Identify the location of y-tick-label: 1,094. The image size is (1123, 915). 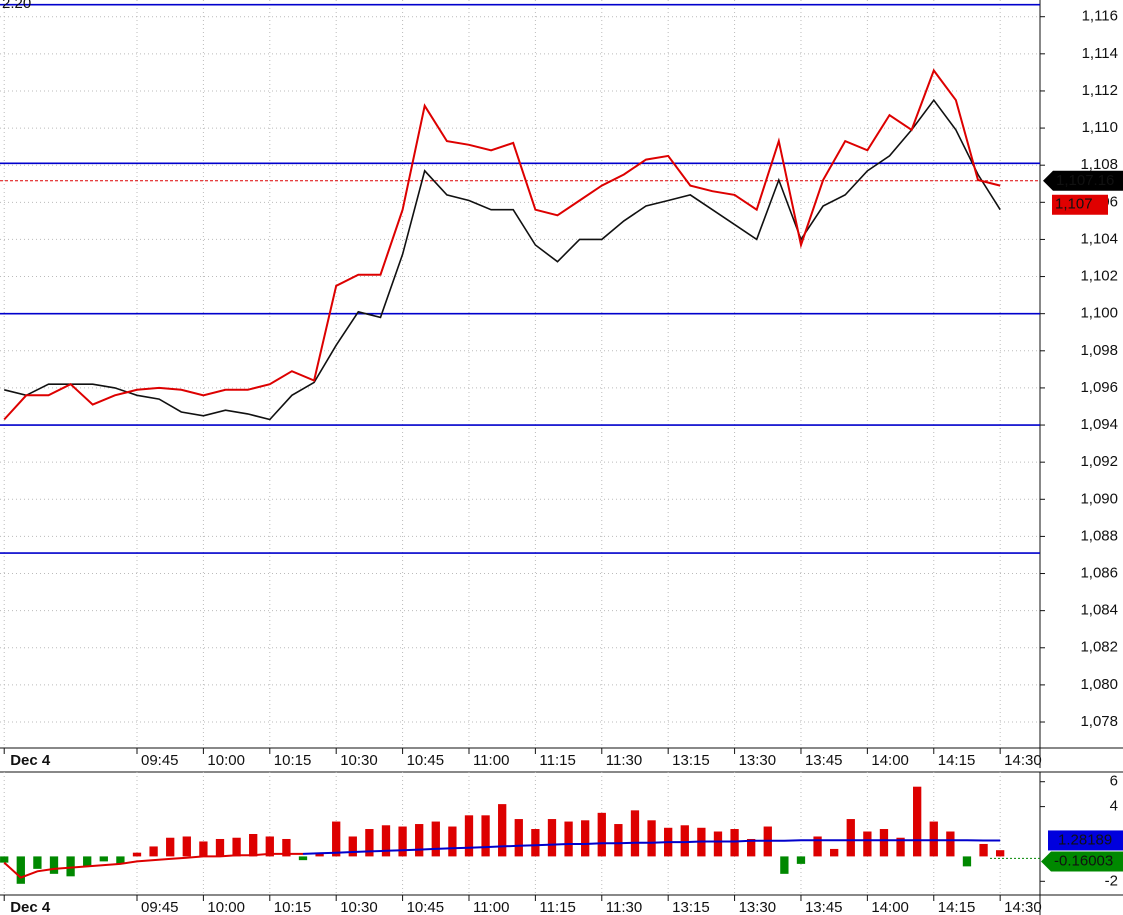
(1099, 424).